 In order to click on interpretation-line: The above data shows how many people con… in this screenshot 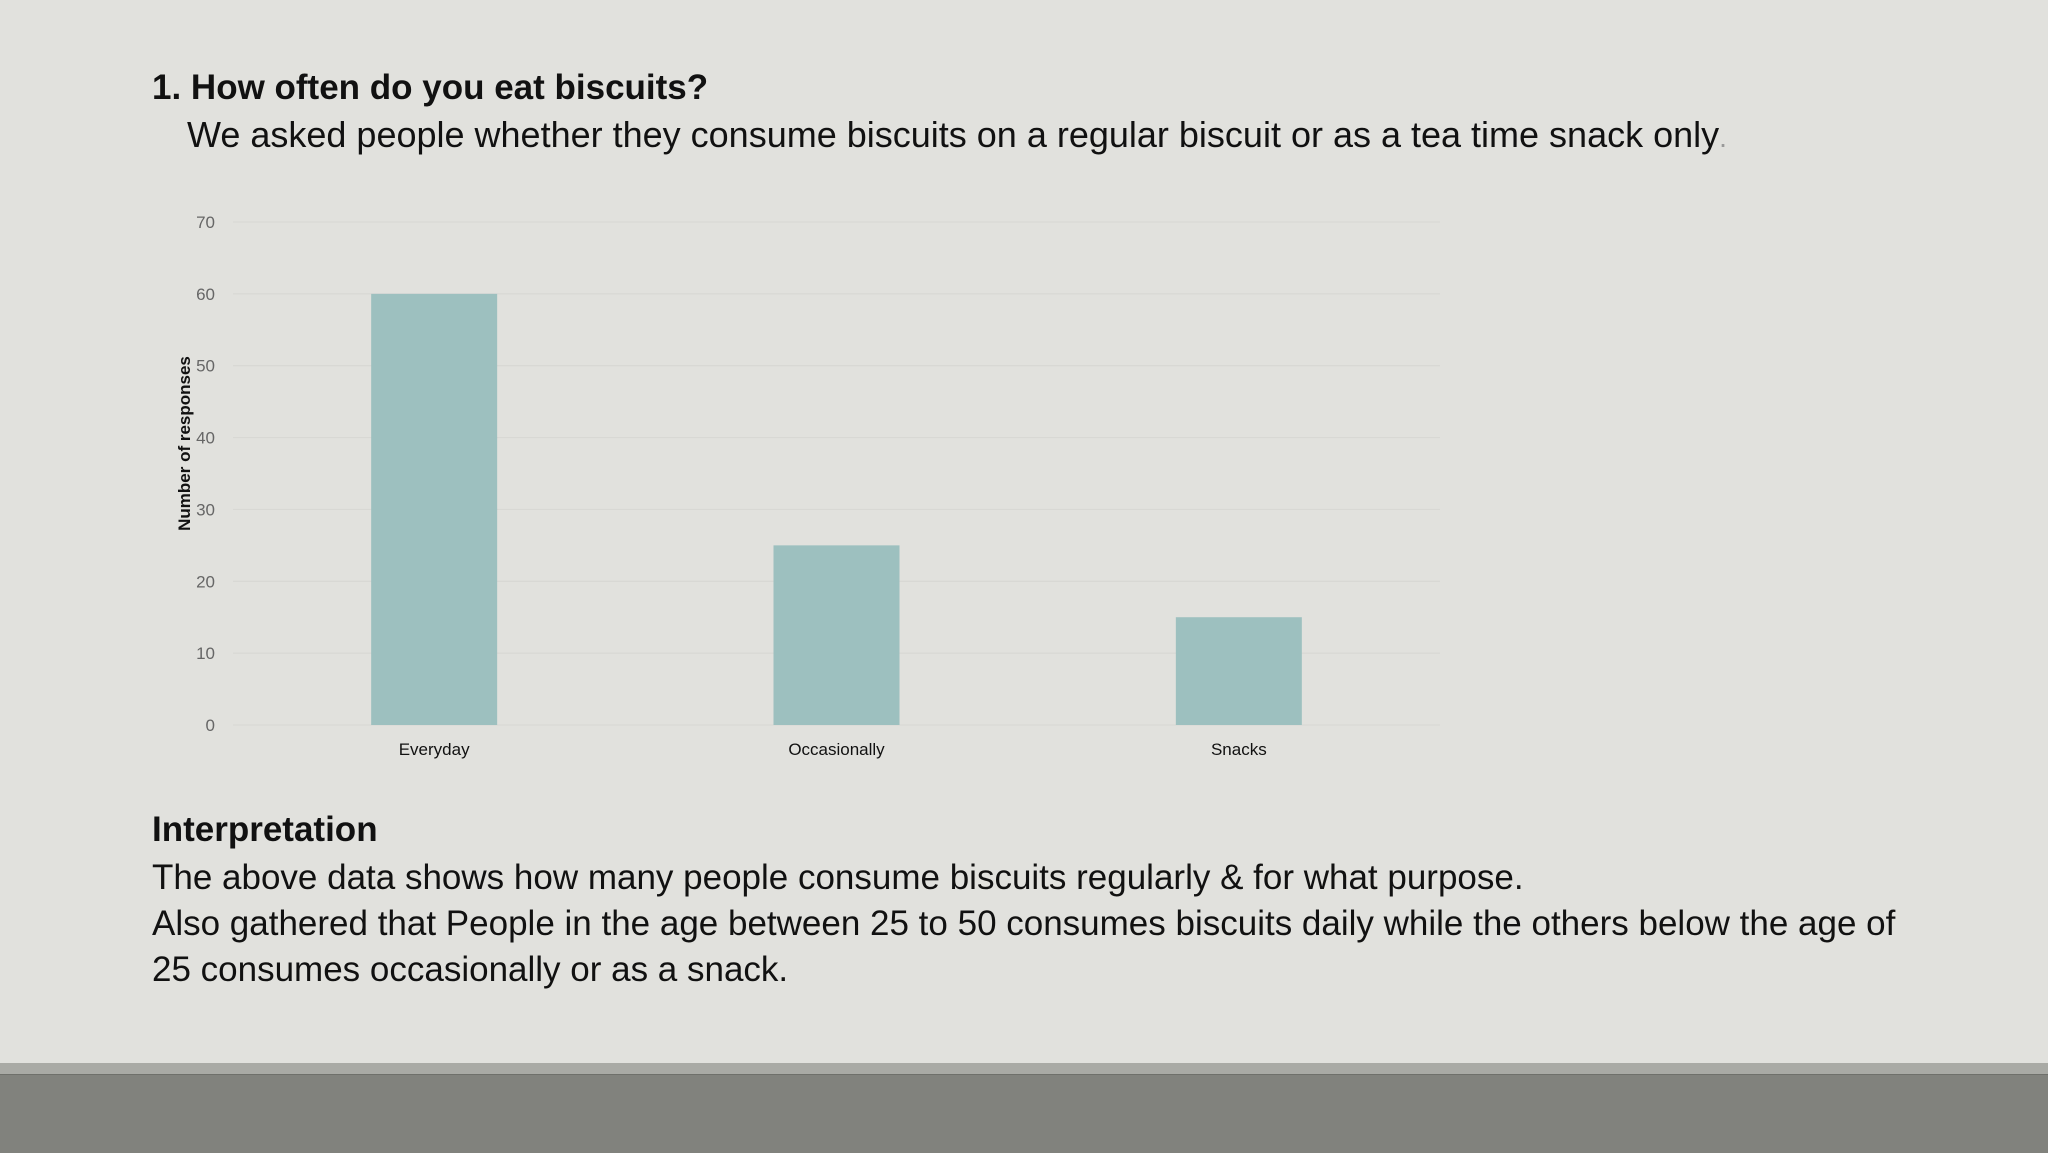, I will do `click(838, 877)`.